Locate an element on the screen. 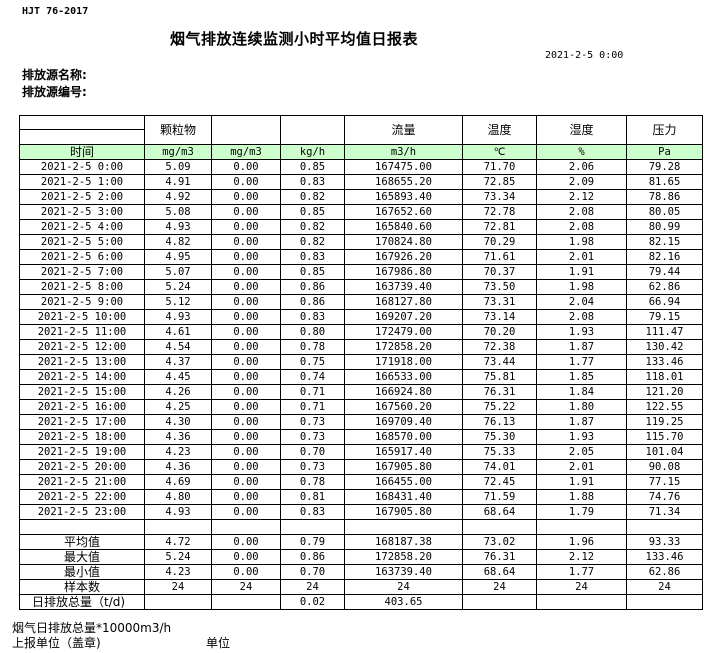 The width and height of the screenshot is (724, 653). row-label-cell: 2021-2-5 4:00 is located at coordinates (82, 227).